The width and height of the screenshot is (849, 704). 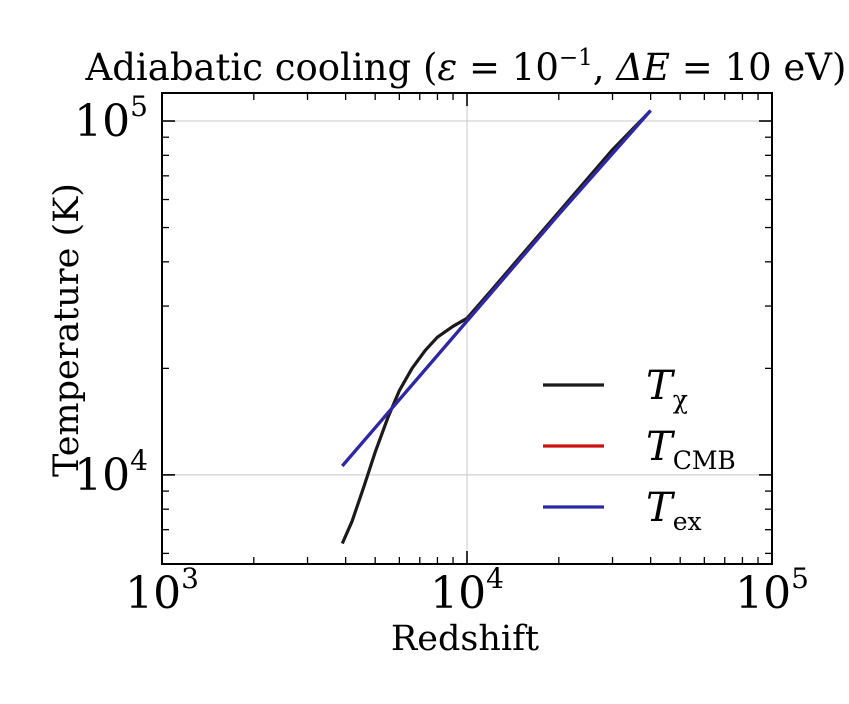 I want to click on x-tick-label: 10³, so click(x=162, y=590).